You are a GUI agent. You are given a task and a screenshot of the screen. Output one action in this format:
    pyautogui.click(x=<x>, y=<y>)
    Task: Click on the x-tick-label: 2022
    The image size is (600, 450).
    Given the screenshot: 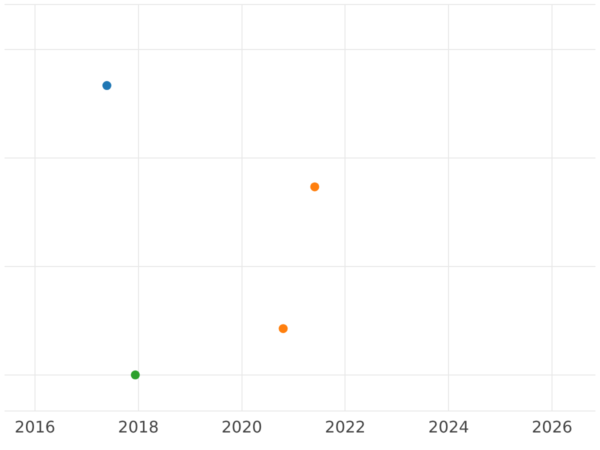 What is the action you would take?
    pyautogui.click(x=345, y=427)
    